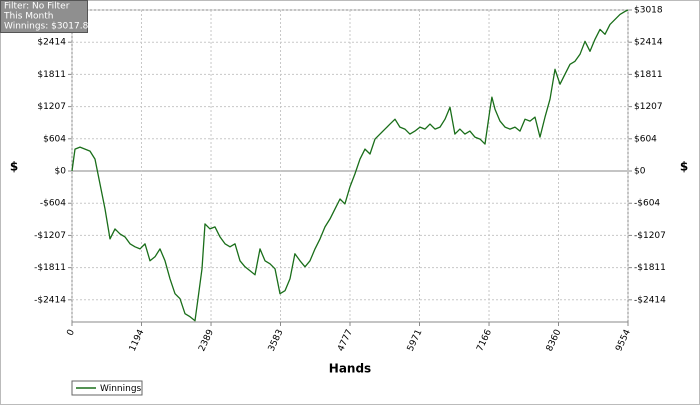 The height and width of the screenshot is (405, 700). What do you see at coordinates (650, 300) in the screenshot?
I see `y2-tick-label: -$2414` at bounding box center [650, 300].